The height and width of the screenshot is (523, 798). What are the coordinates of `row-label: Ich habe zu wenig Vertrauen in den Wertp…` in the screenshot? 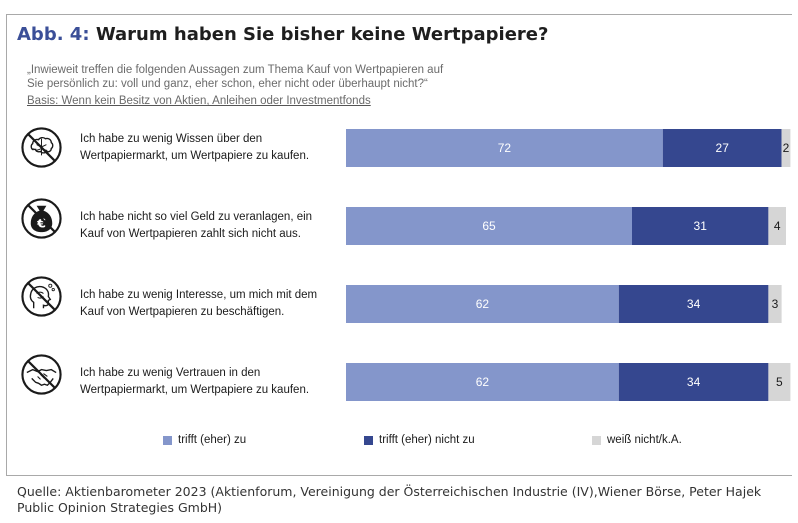 It's located at (195, 381).